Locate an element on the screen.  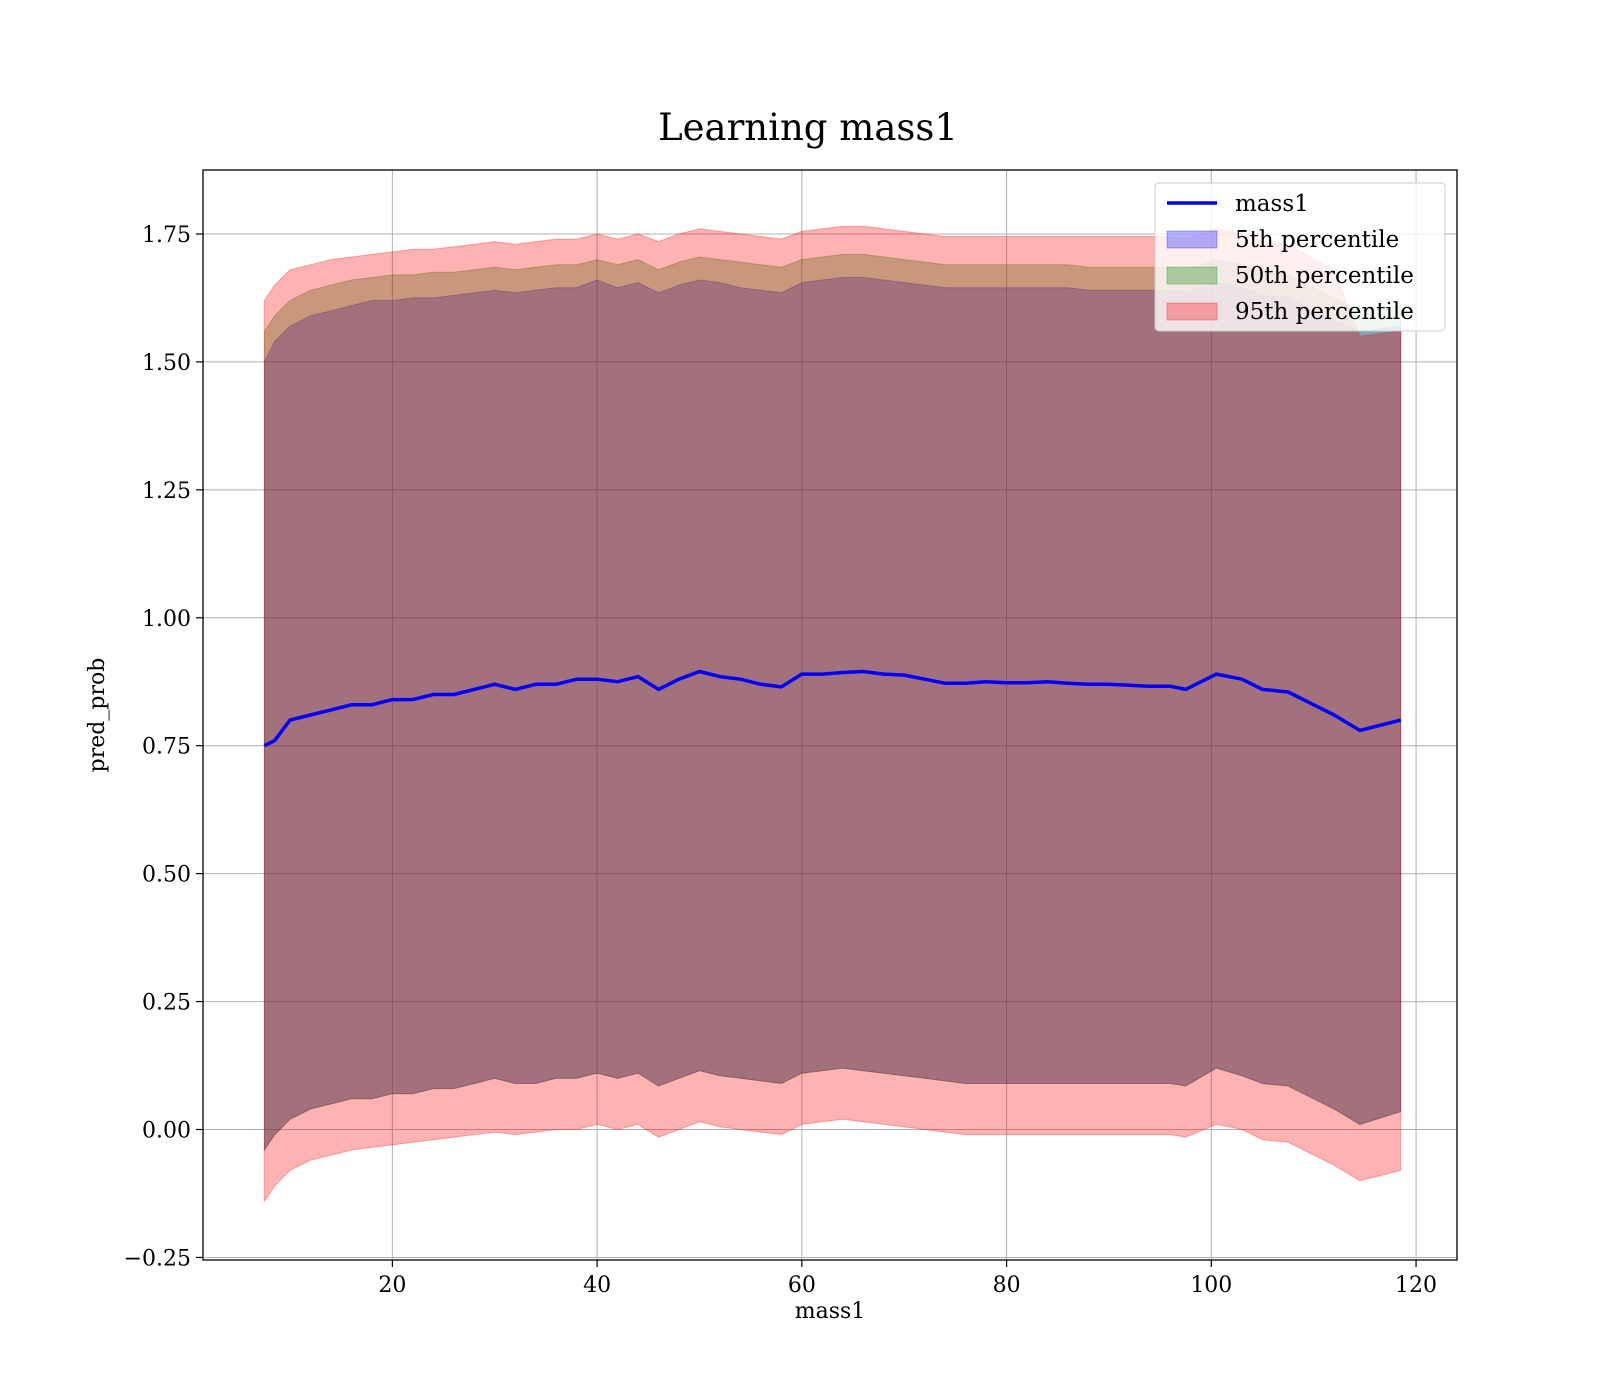
series-lines is located at coordinates (832, 708).